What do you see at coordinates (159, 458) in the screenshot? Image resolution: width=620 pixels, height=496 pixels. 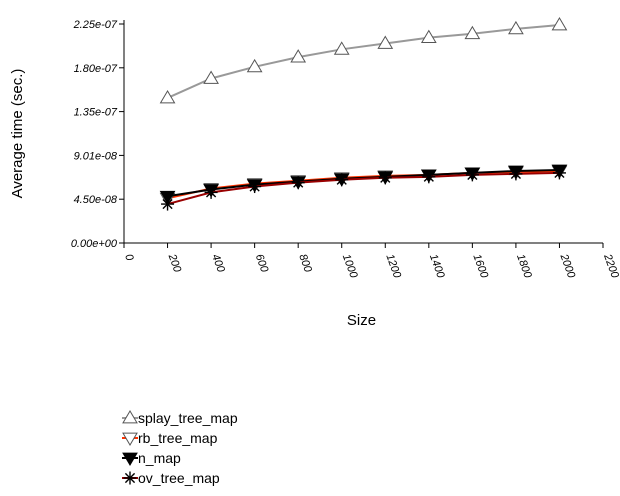 I see `legend-label: n_map` at bounding box center [159, 458].